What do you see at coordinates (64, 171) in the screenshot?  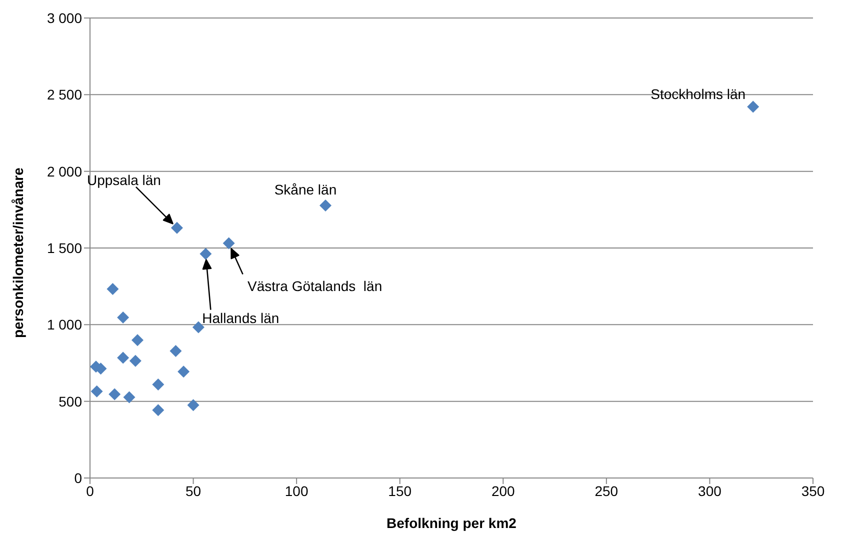 I see `y-tick-label: 2 000` at bounding box center [64, 171].